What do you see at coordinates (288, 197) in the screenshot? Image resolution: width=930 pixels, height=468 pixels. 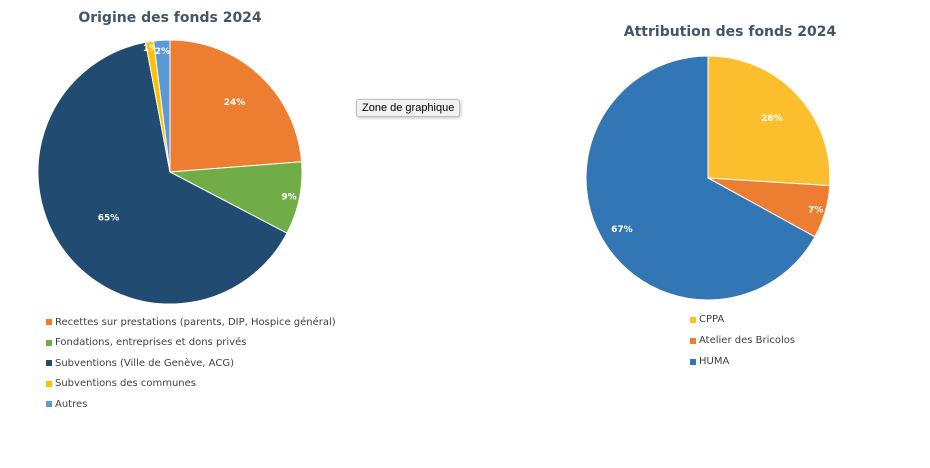 I see `slice-data-label: 9%` at bounding box center [288, 197].